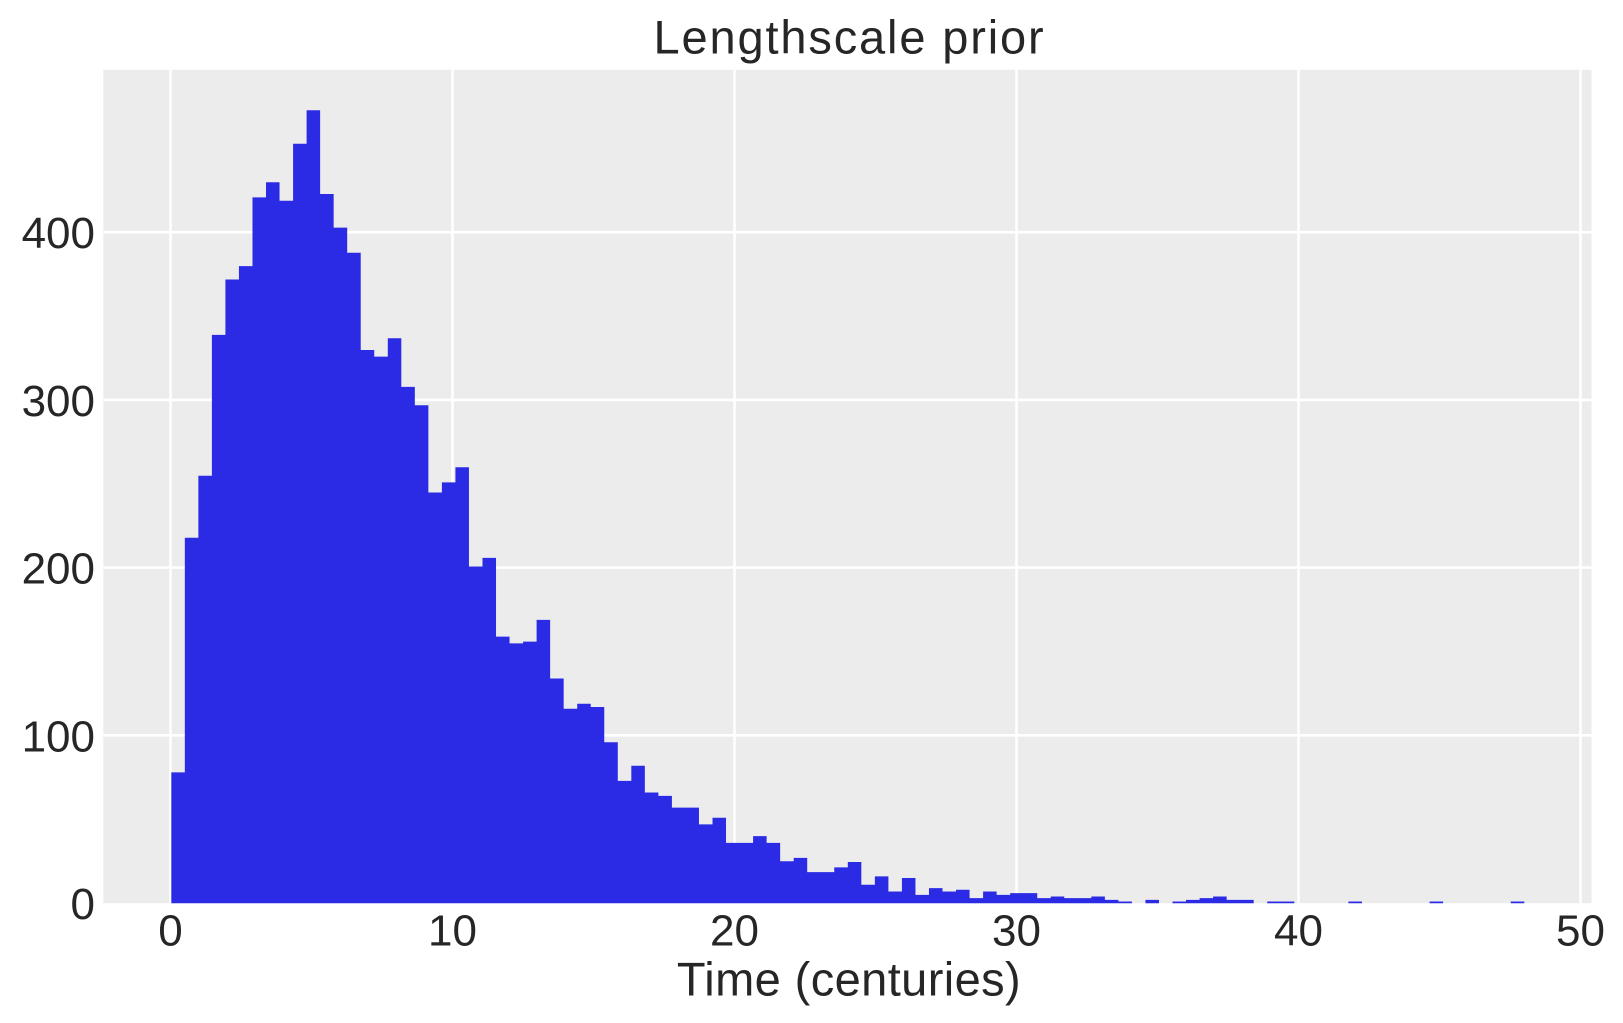 The height and width of the screenshot is (1023, 1623). Describe the element at coordinates (849, 978) in the screenshot. I see `svg-text: Time (centuries)` at that location.